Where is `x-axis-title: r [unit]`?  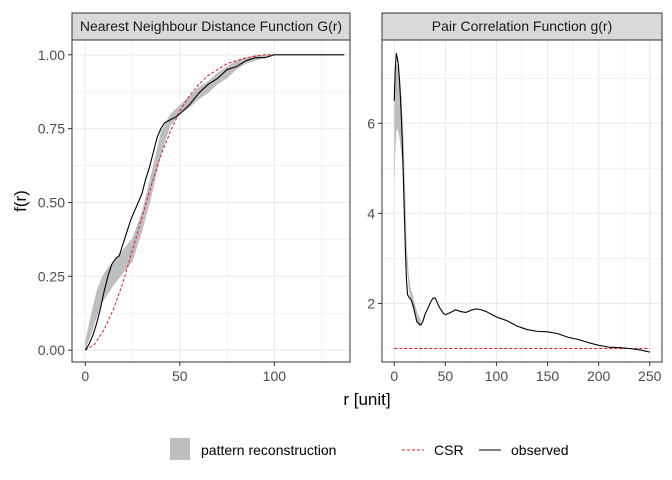 x-axis-title: r [unit] is located at coordinates (366, 399).